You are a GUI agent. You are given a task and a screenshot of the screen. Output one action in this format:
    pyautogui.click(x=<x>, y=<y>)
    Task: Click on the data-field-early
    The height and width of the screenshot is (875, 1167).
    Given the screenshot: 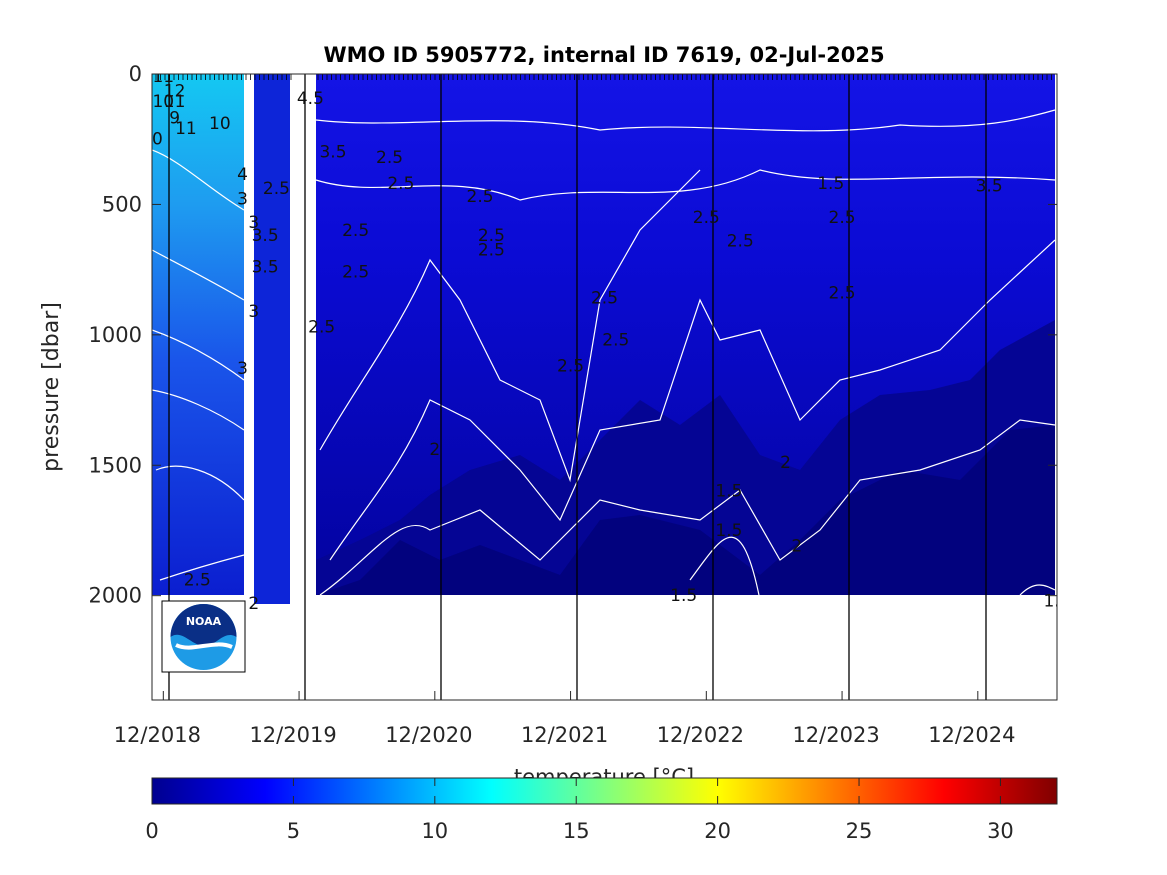 What is the action you would take?
    pyautogui.click(x=200, y=334)
    